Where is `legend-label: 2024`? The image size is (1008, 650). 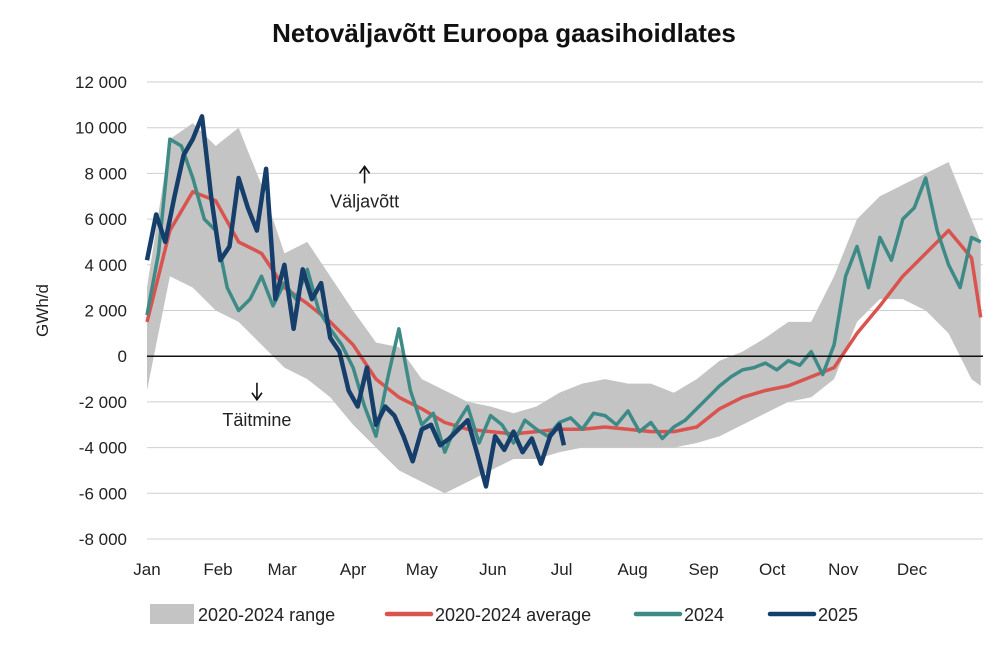 legend-label: 2024 is located at coordinates (704, 615).